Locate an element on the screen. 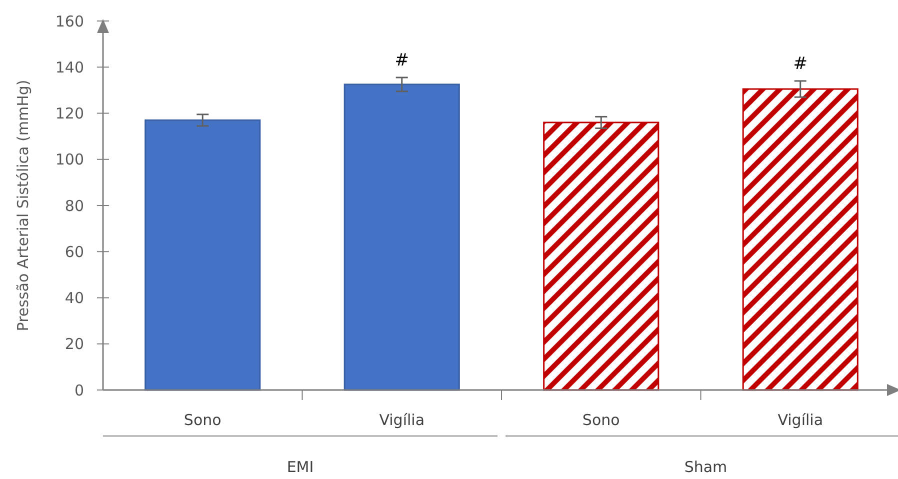 Image resolution: width=898 pixels, height=479 pixels. y-axis-title: Pressão Arterial Sistólica (mmHg) is located at coordinates (23, 206).